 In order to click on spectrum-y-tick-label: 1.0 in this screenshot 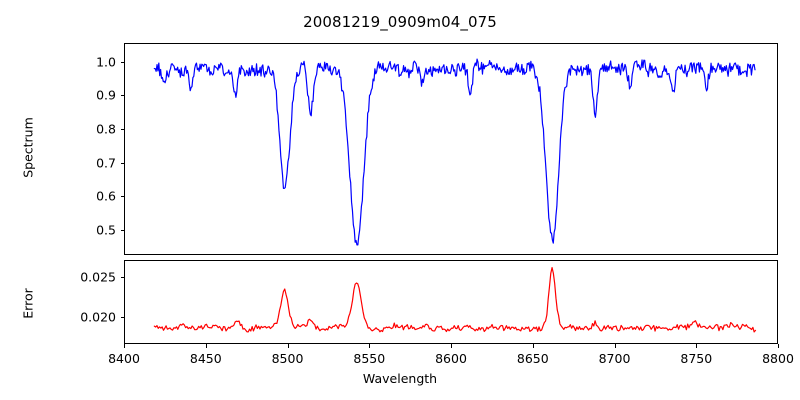, I will do `click(106, 61)`.